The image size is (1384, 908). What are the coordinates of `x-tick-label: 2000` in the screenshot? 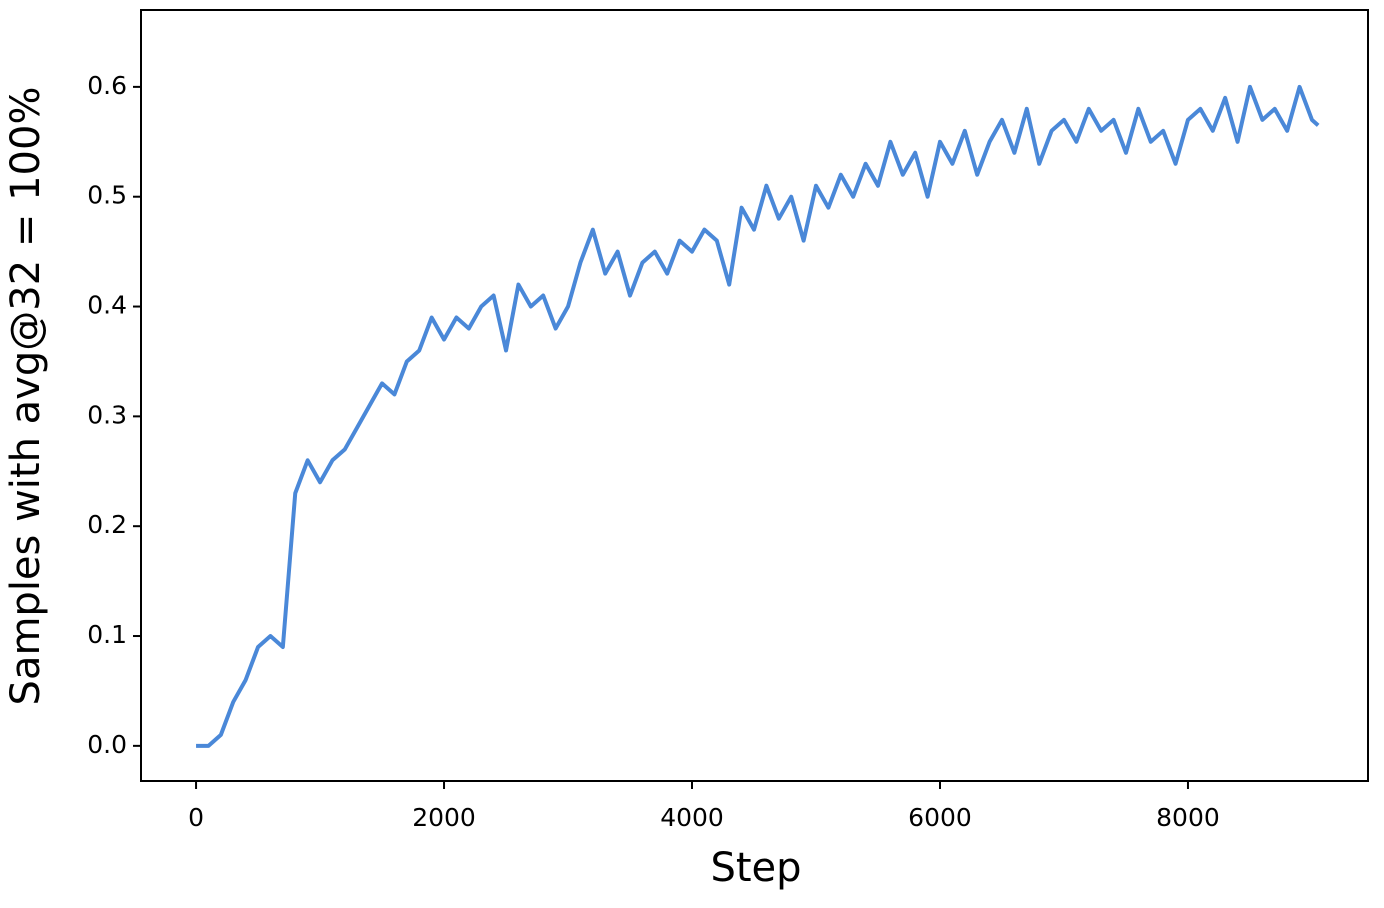 It's located at (444, 817).